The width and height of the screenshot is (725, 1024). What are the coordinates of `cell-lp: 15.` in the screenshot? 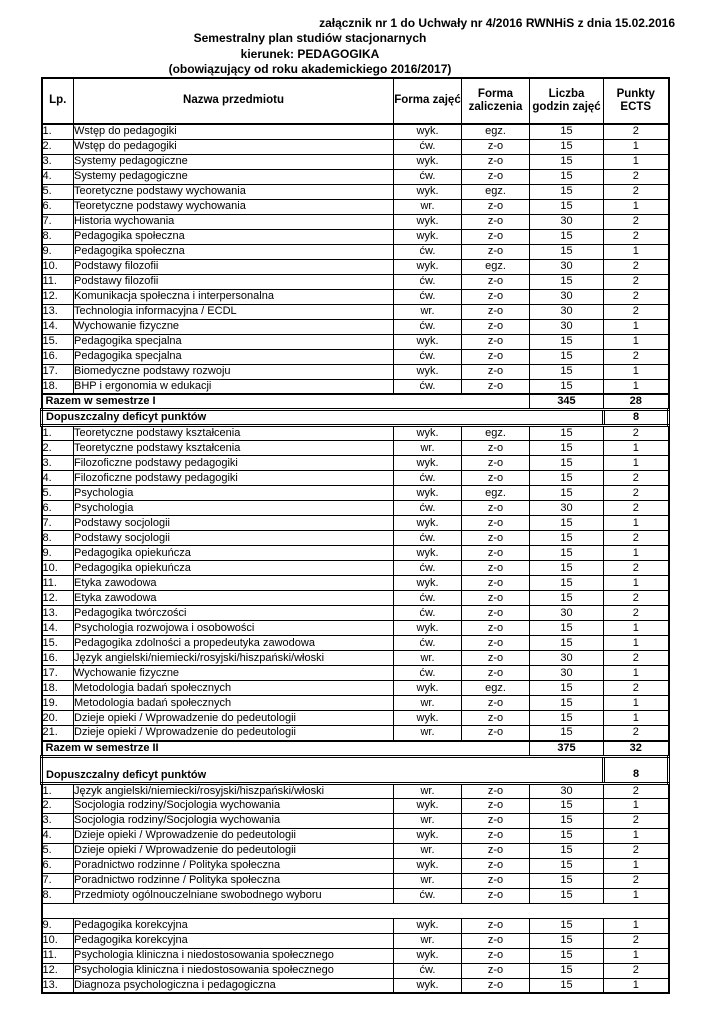 It's located at (57, 643).